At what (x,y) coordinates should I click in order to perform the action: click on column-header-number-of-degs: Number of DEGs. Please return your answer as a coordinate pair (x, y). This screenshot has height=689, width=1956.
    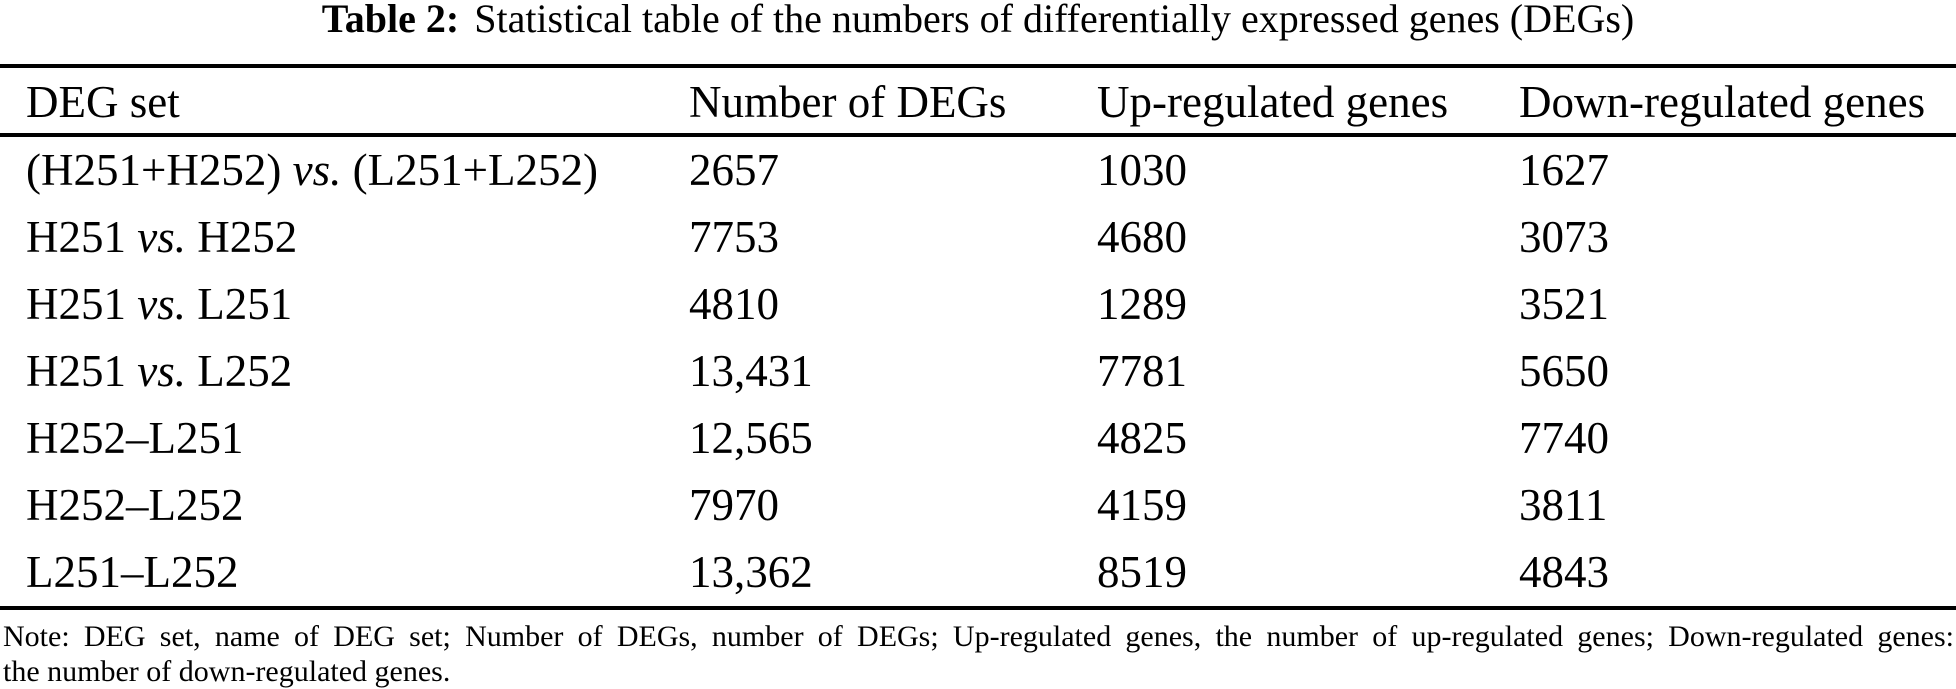
    Looking at the image, I should click on (848, 102).